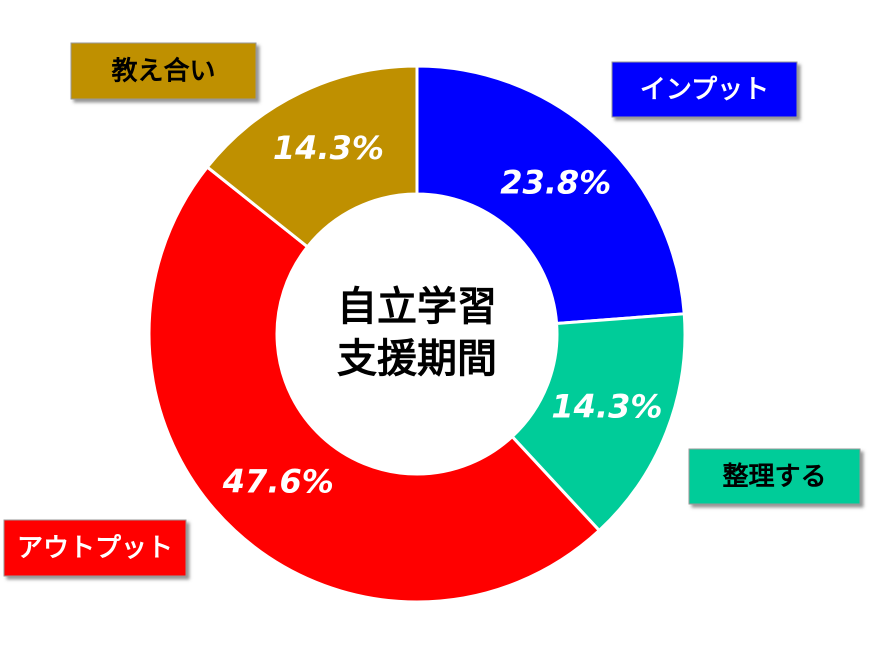 This screenshot has width=877, height=669. I want to click on category-label: インプット, so click(704, 90).